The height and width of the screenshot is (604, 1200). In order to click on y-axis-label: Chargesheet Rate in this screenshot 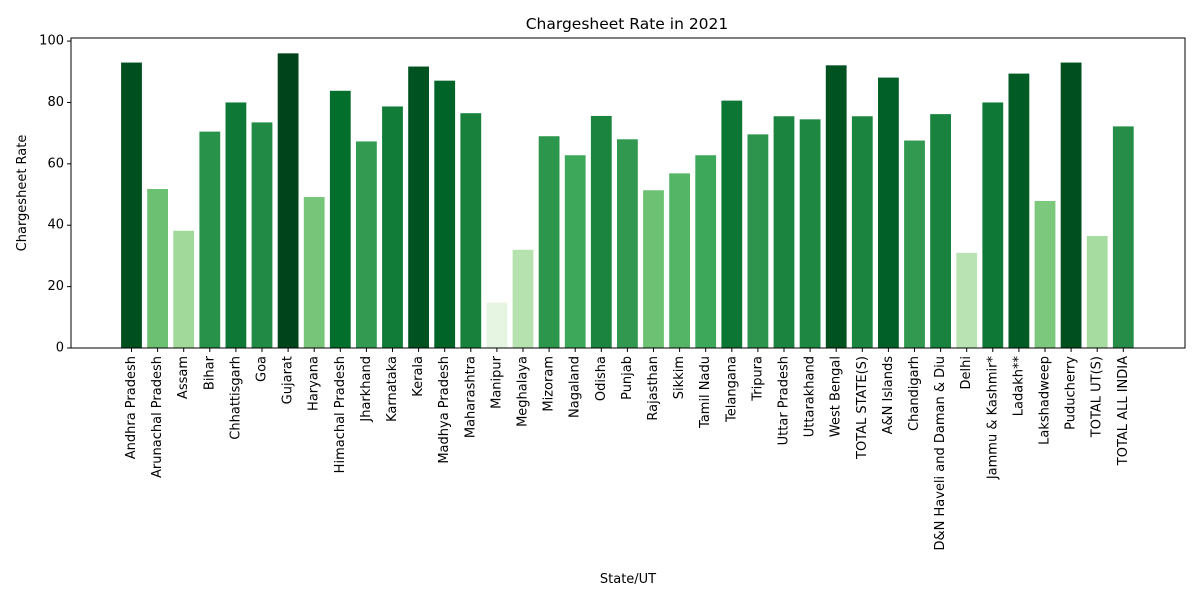, I will do `click(22, 193)`.